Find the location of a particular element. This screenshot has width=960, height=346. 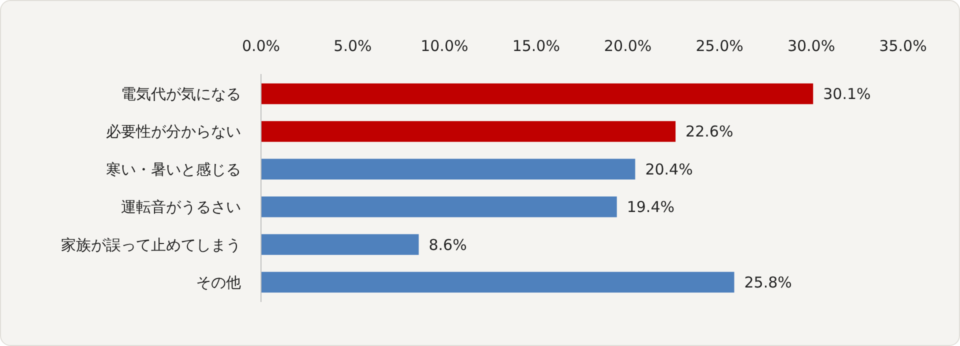

x-tick-label: 0.0% is located at coordinates (261, 46).